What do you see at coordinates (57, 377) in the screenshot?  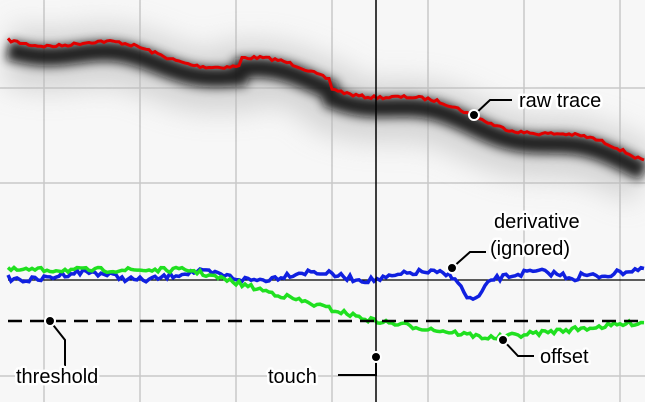 I see `label-threshold: threshold` at bounding box center [57, 377].